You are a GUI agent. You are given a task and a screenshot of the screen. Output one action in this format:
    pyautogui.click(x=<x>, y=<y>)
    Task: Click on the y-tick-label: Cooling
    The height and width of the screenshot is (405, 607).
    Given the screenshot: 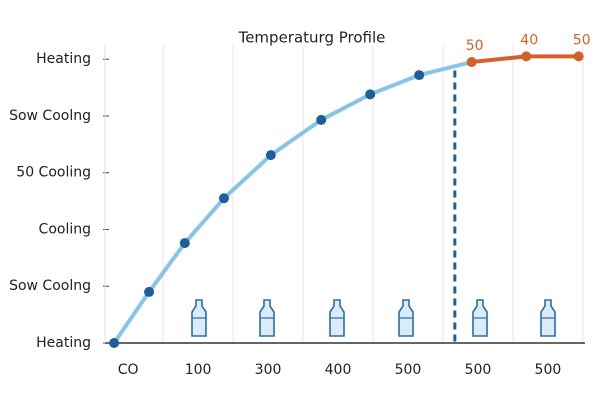 What is the action you would take?
    pyautogui.click(x=65, y=229)
    